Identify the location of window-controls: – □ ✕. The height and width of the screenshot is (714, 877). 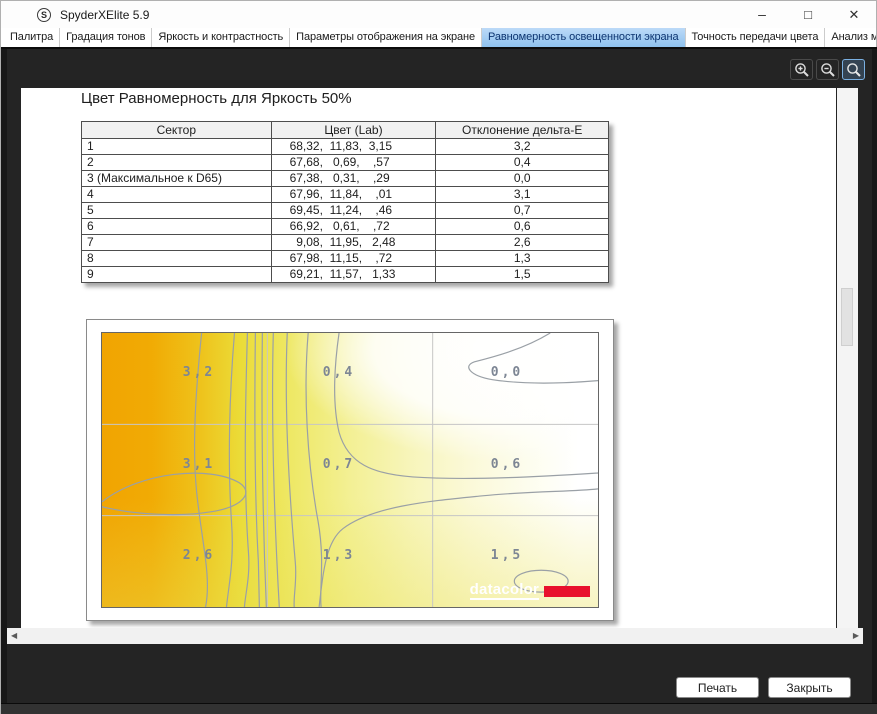
(808, 14).